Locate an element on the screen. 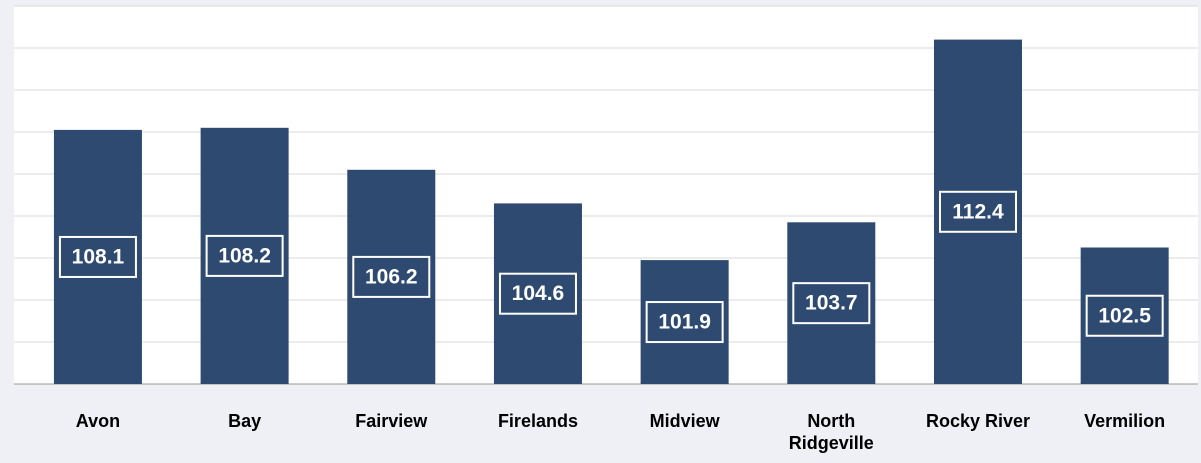 This screenshot has height=463, width=1201. value-label: 108.2 is located at coordinates (244, 255).